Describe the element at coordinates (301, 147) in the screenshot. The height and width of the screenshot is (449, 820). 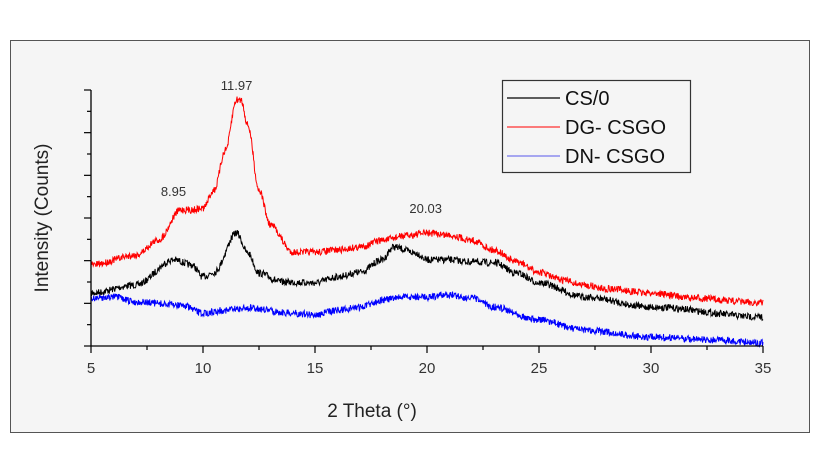
I see `annotation-layer: 11.97 8.95 20.03` at that location.